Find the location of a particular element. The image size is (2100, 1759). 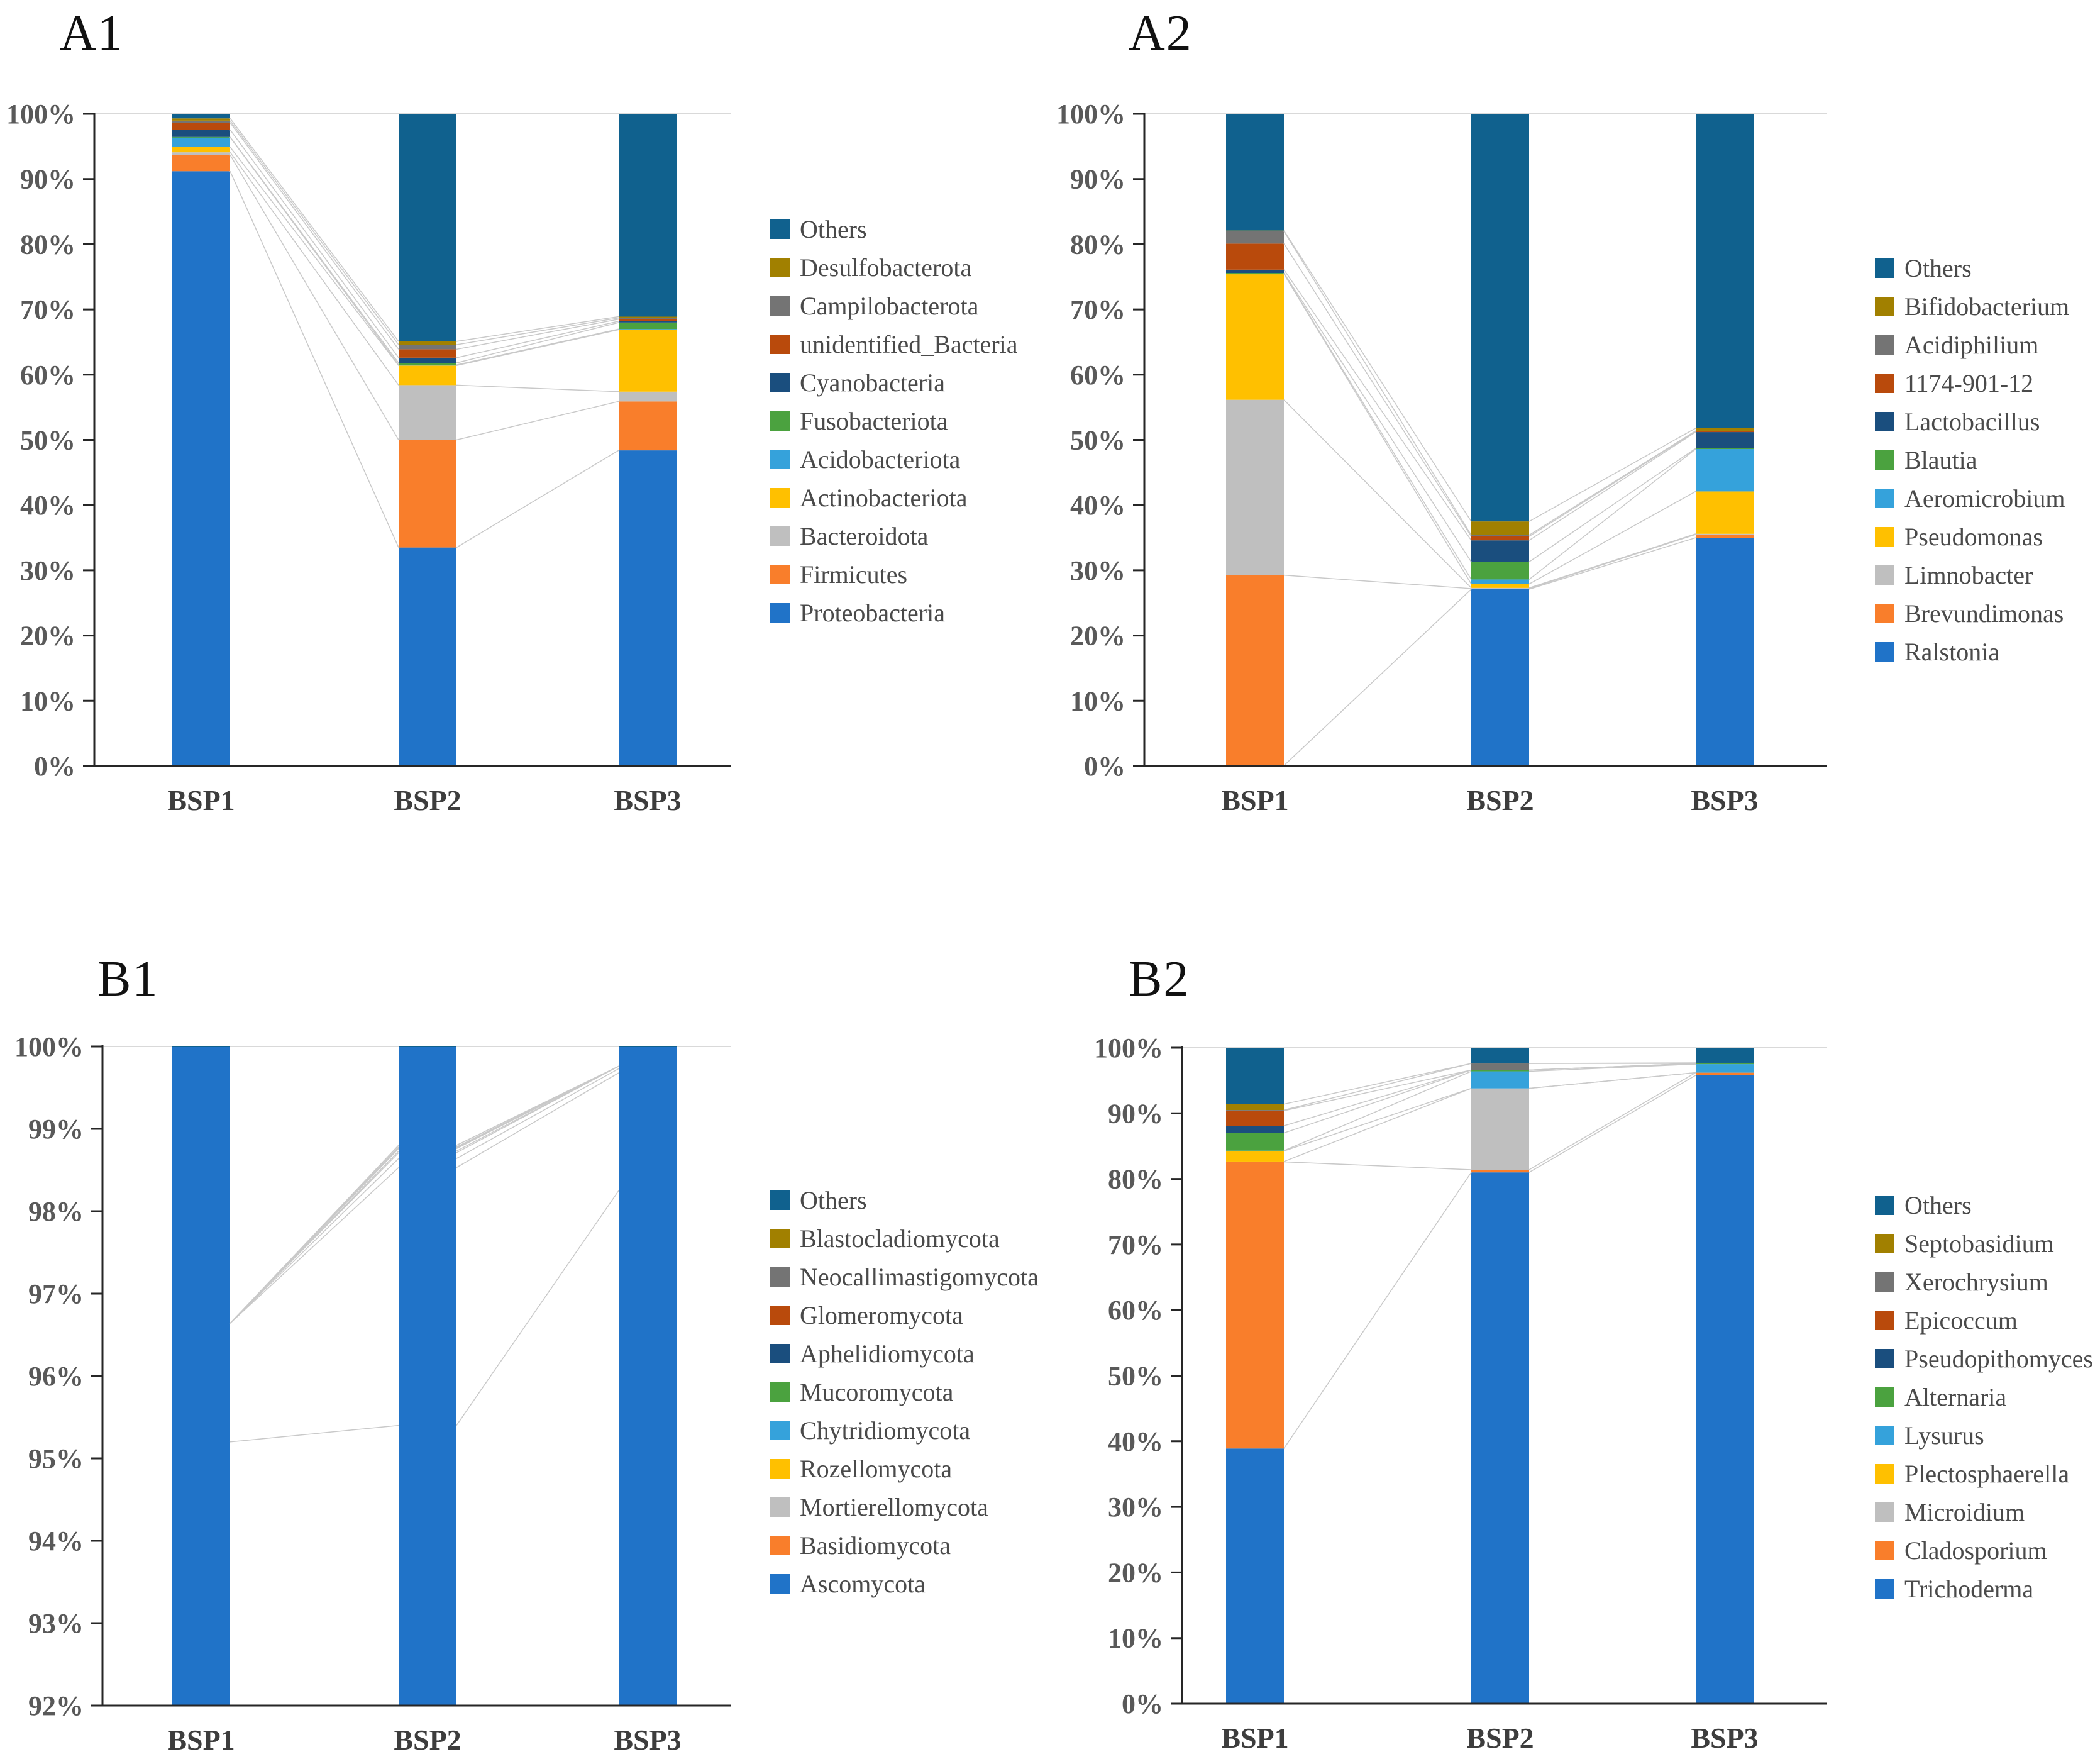

bar-segment-Campilobacterota is located at coordinates (201, 121).